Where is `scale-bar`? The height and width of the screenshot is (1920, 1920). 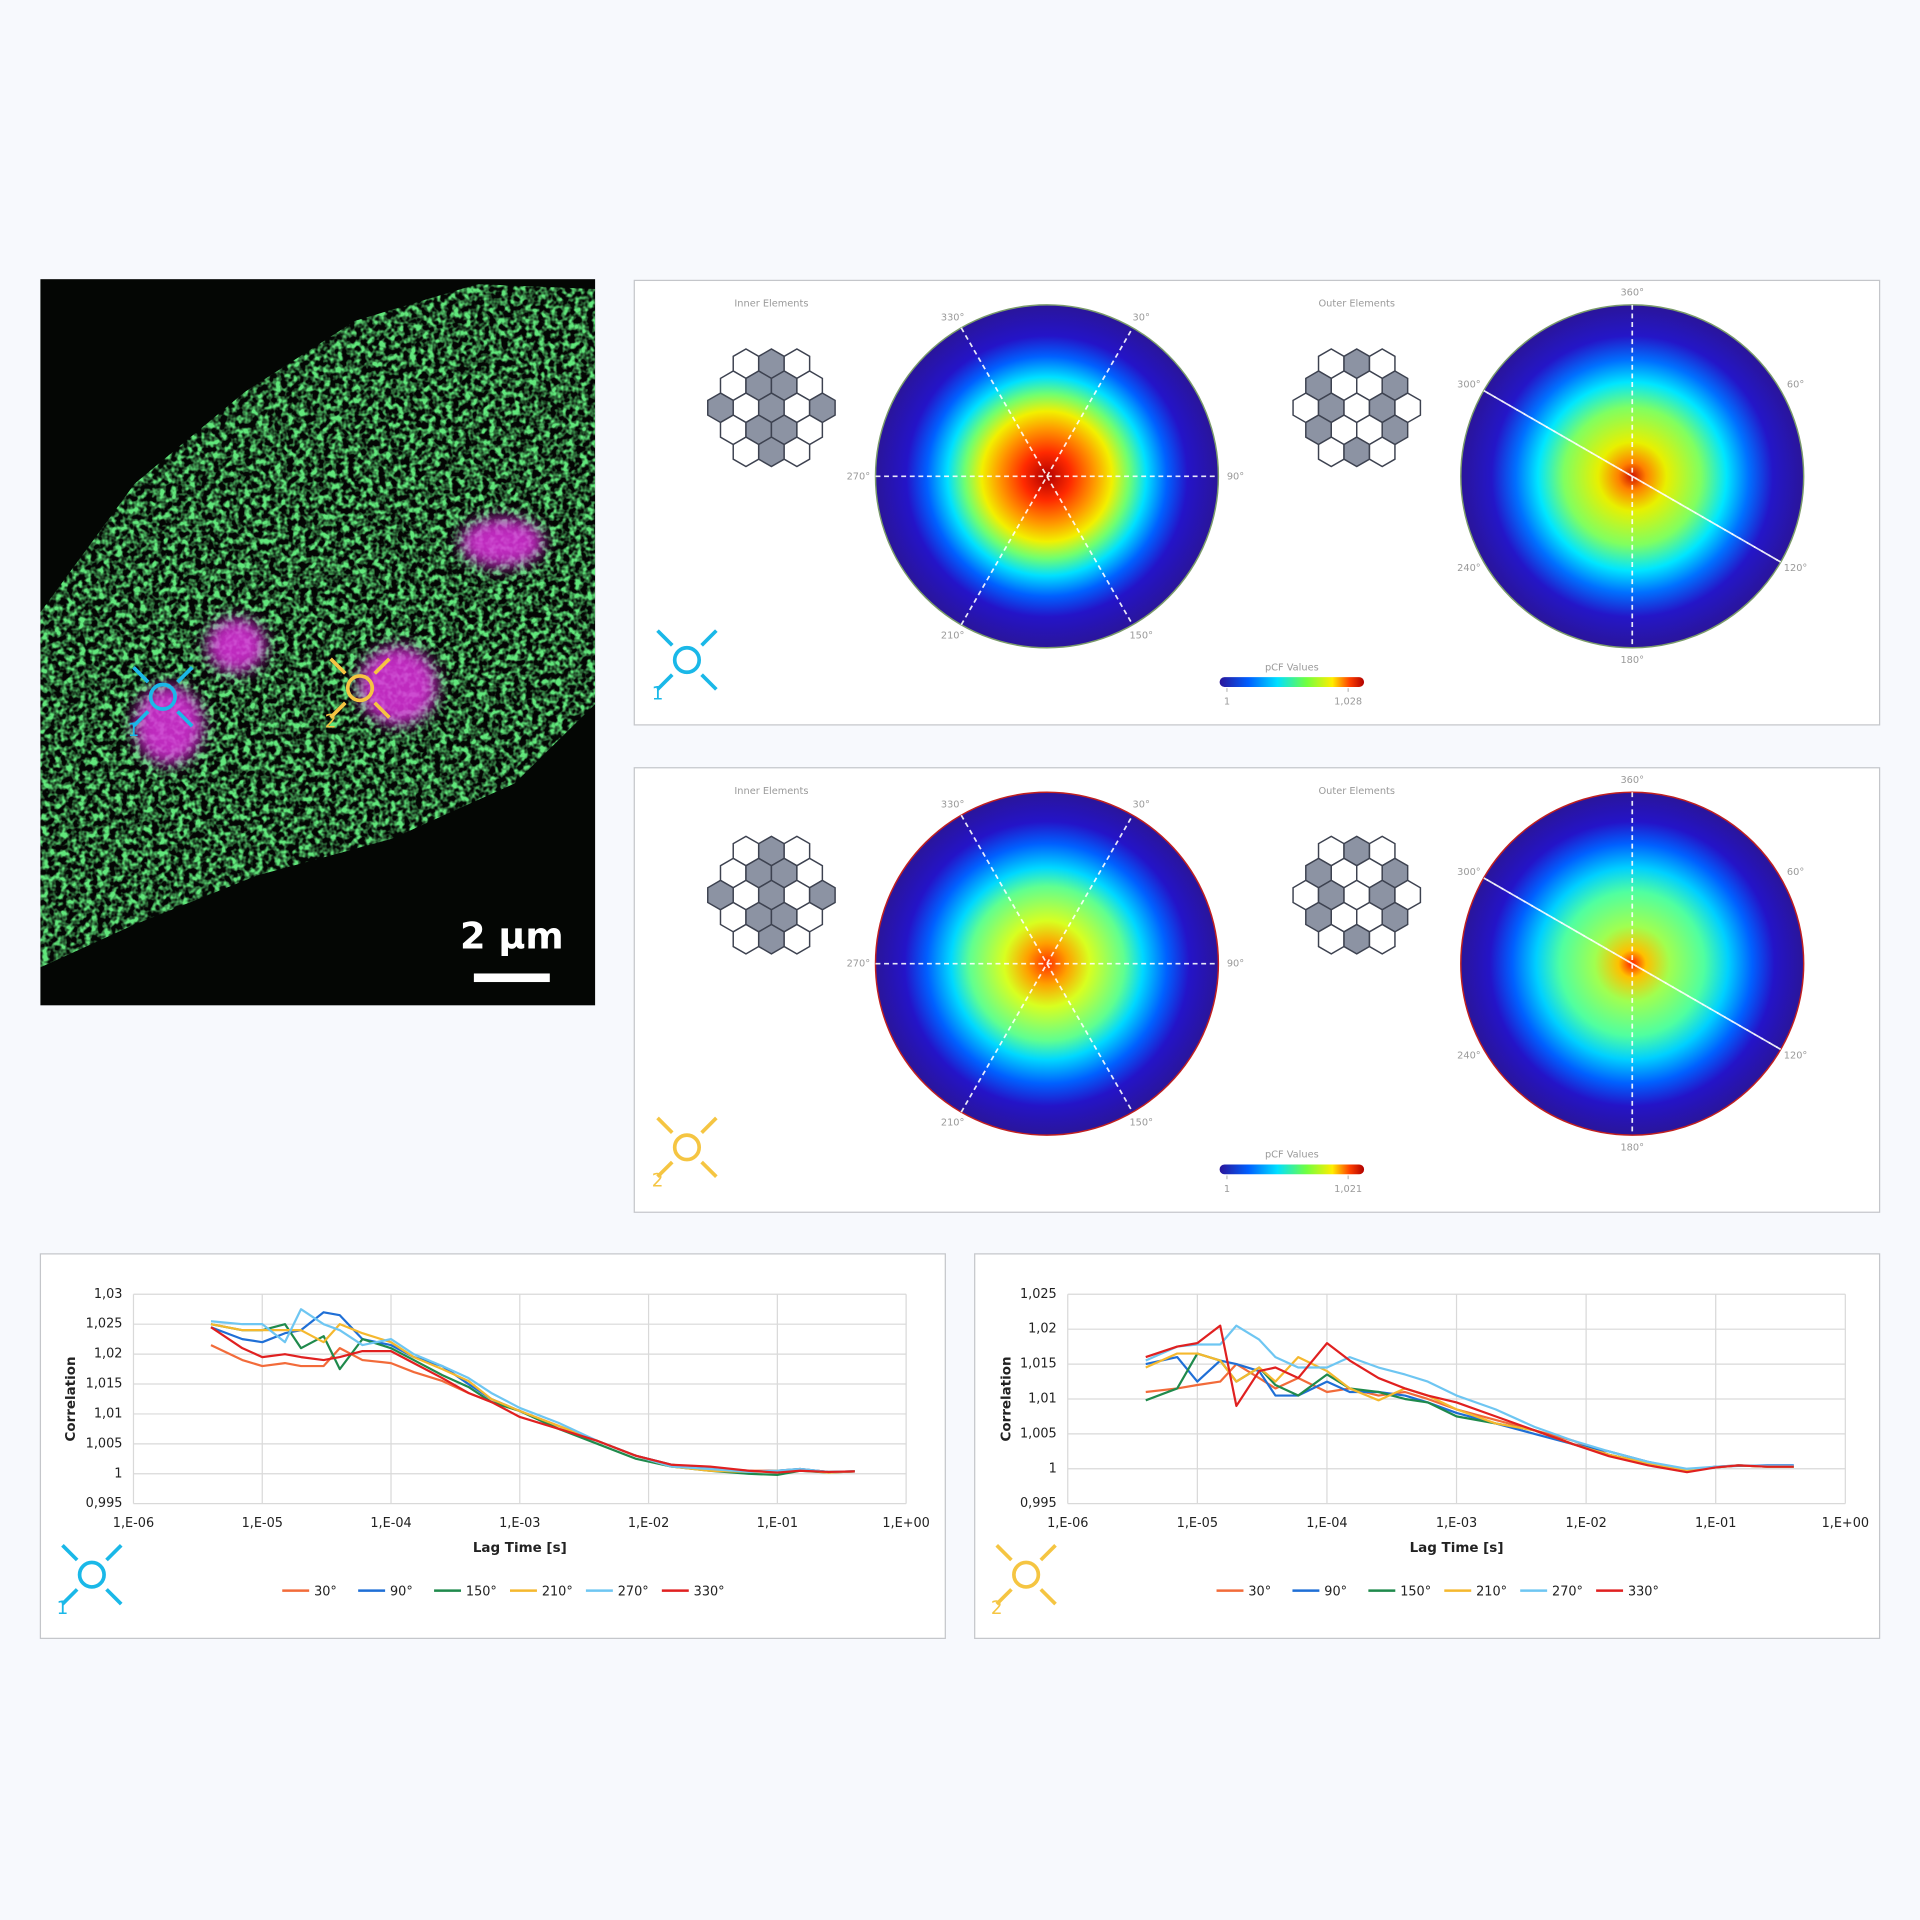
scale-bar is located at coordinates (511, 978).